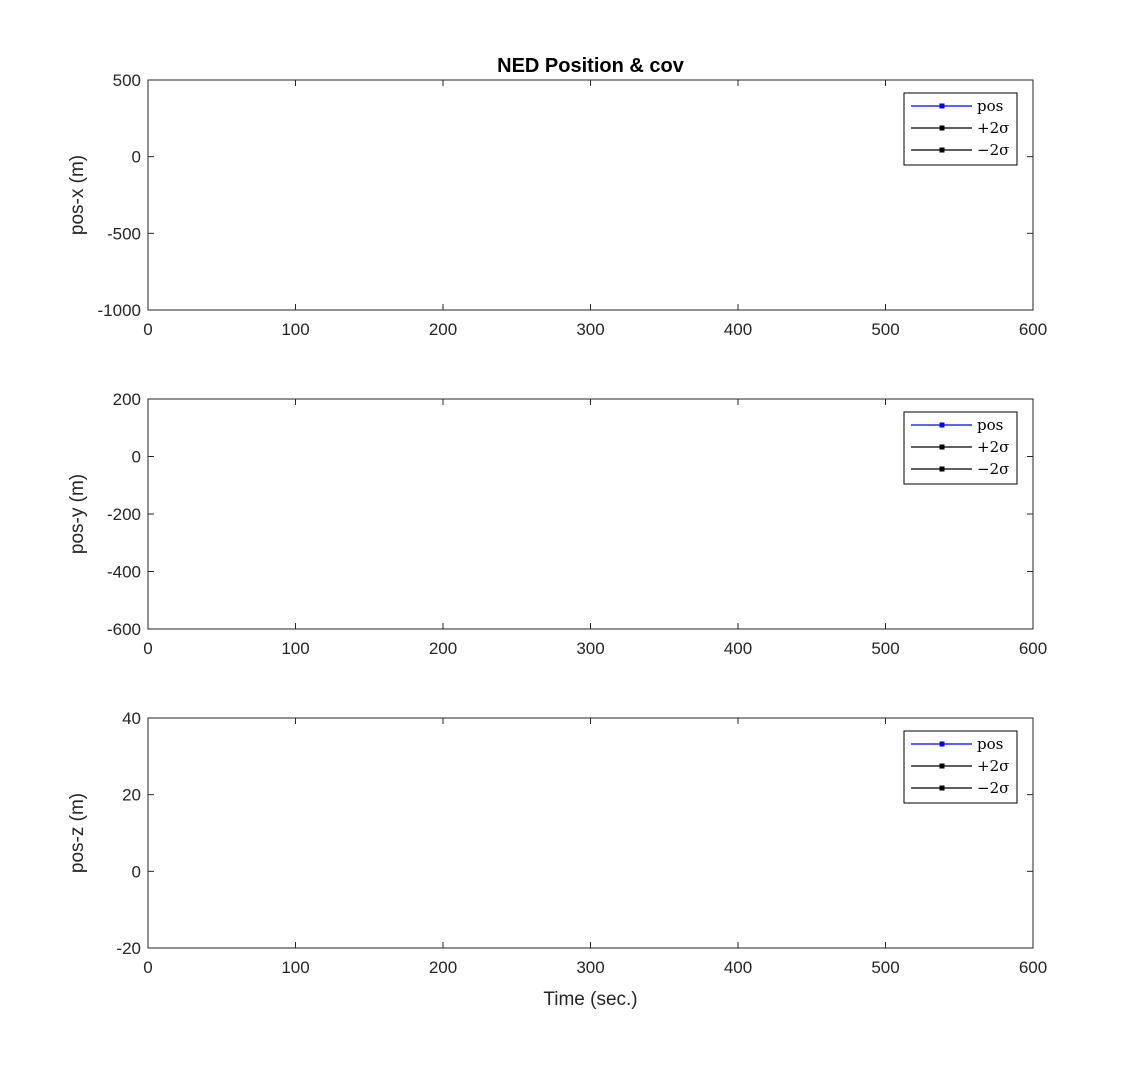 The width and height of the screenshot is (1142, 1066). Describe the element at coordinates (127, 399) in the screenshot. I see `y-tick-label: 200` at that location.